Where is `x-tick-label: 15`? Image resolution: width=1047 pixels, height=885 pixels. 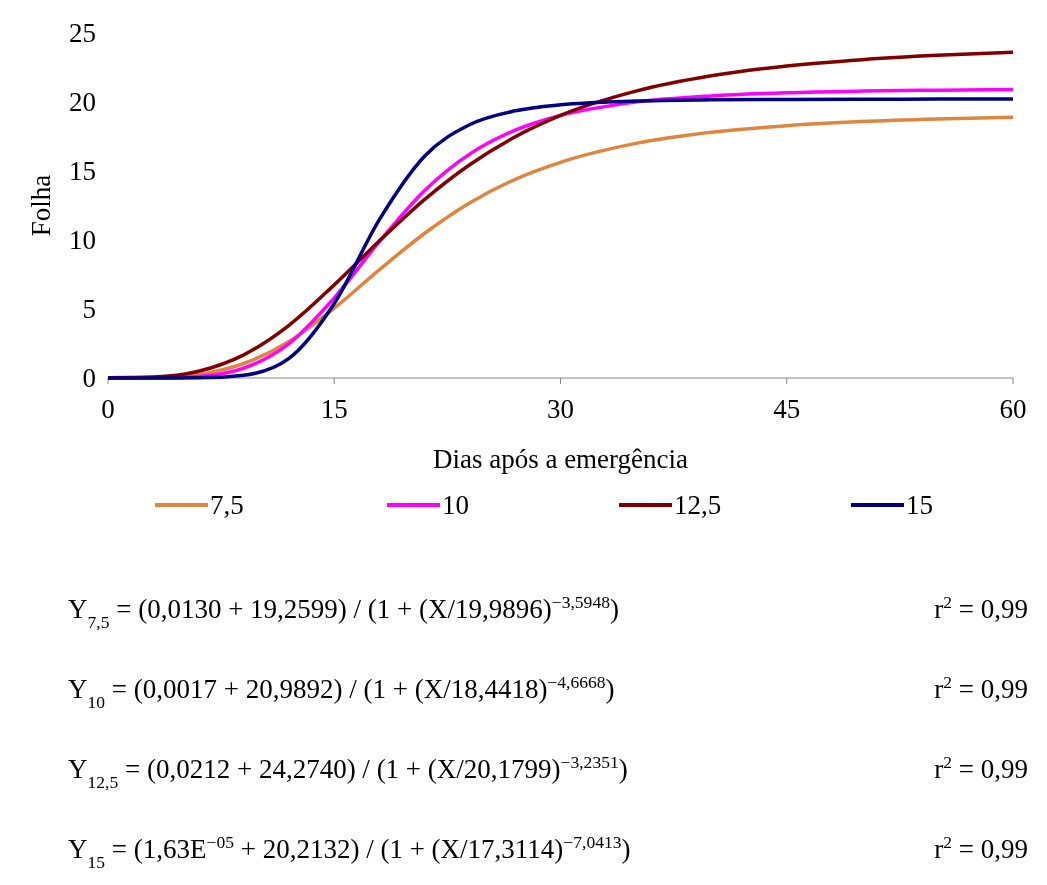 x-tick-label: 15 is located at coordinates (334, 409).